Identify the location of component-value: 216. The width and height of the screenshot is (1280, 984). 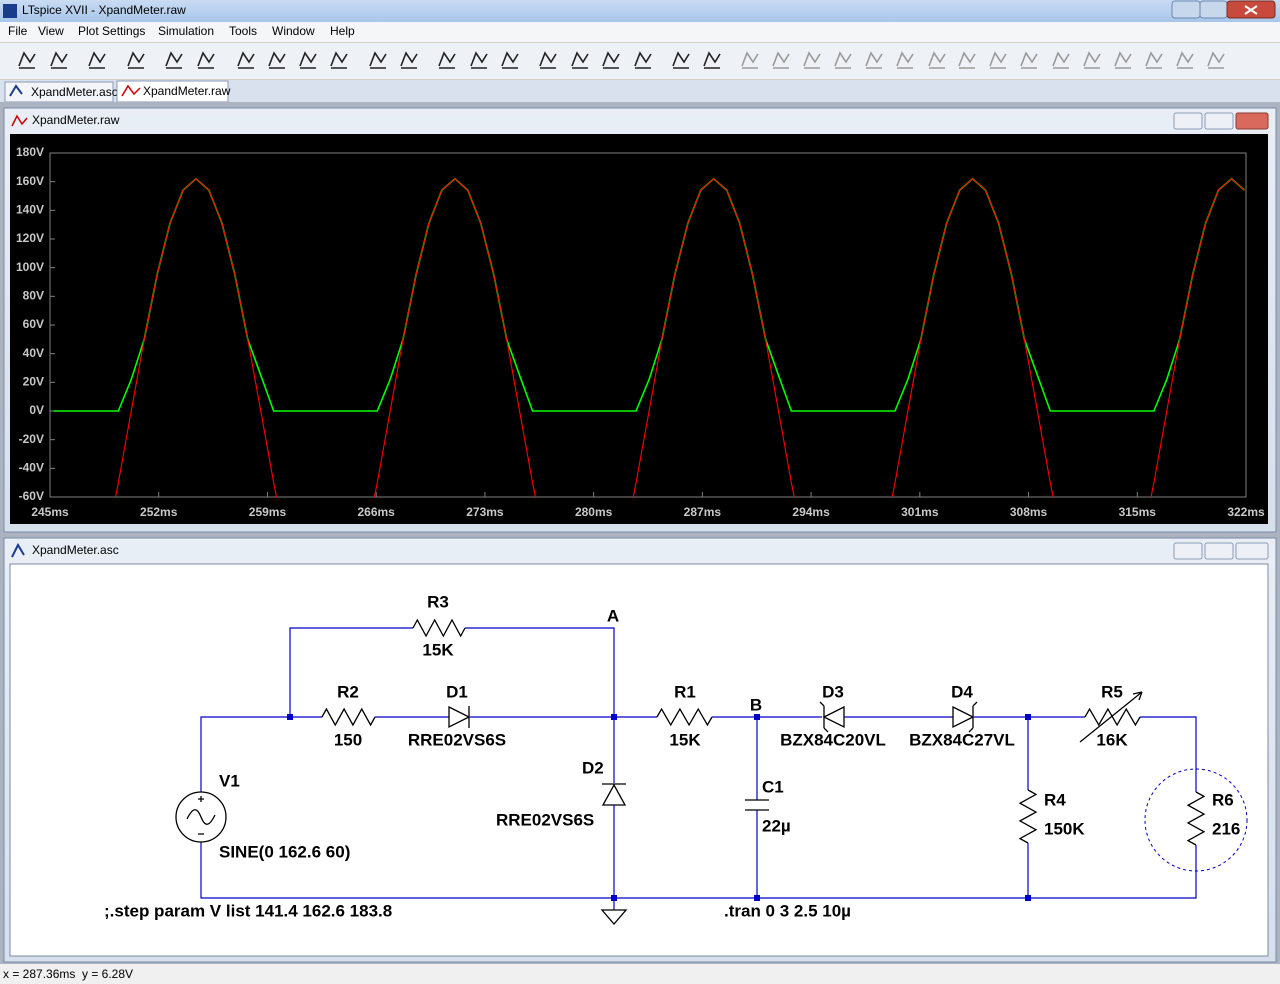
(1226, 828).